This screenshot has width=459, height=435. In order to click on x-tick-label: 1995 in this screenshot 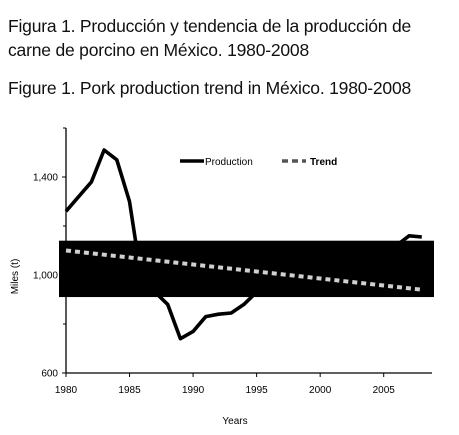, I will do `click(257, 390)`.